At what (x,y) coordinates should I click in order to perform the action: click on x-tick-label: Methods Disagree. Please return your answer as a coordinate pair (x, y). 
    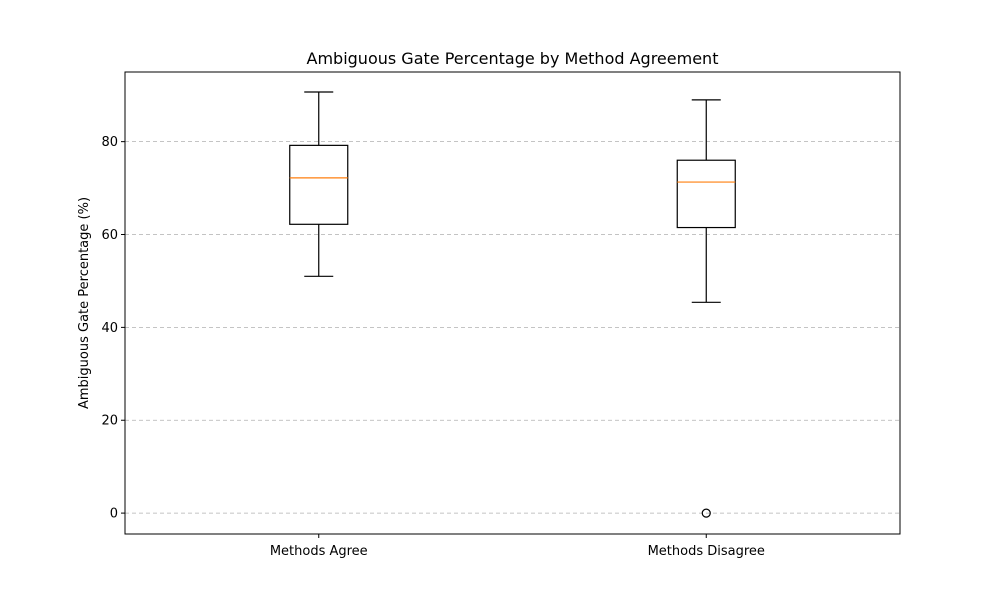
    Looking at the image, I should click on (706, 551).